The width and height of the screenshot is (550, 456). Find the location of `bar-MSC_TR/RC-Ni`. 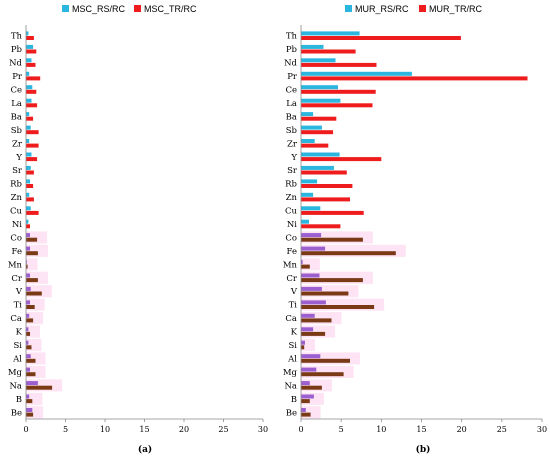

bar-MSC_TR/RC-Ni is located at coordinates (28, 226).